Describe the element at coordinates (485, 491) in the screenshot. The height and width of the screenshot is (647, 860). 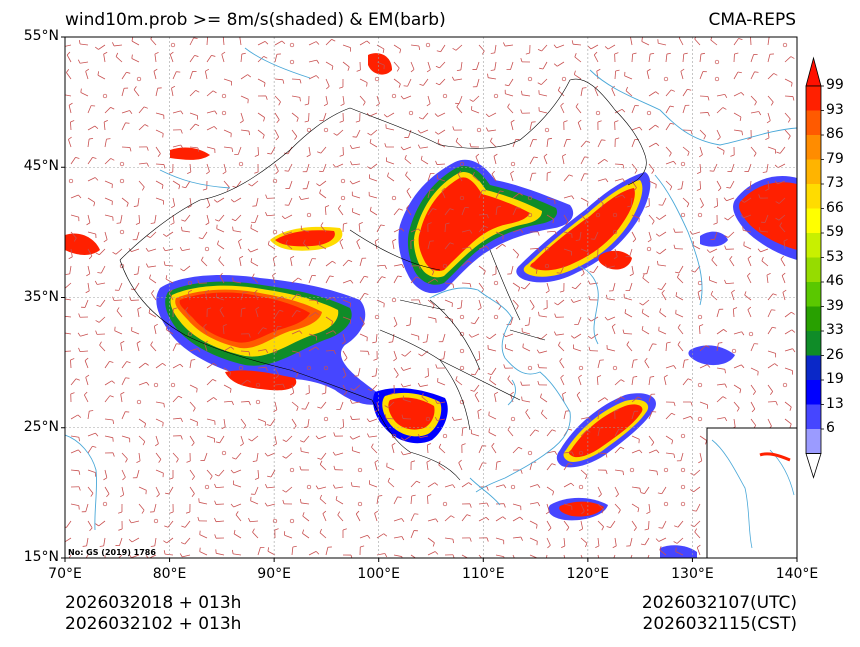
I see `south-coast` at that location.